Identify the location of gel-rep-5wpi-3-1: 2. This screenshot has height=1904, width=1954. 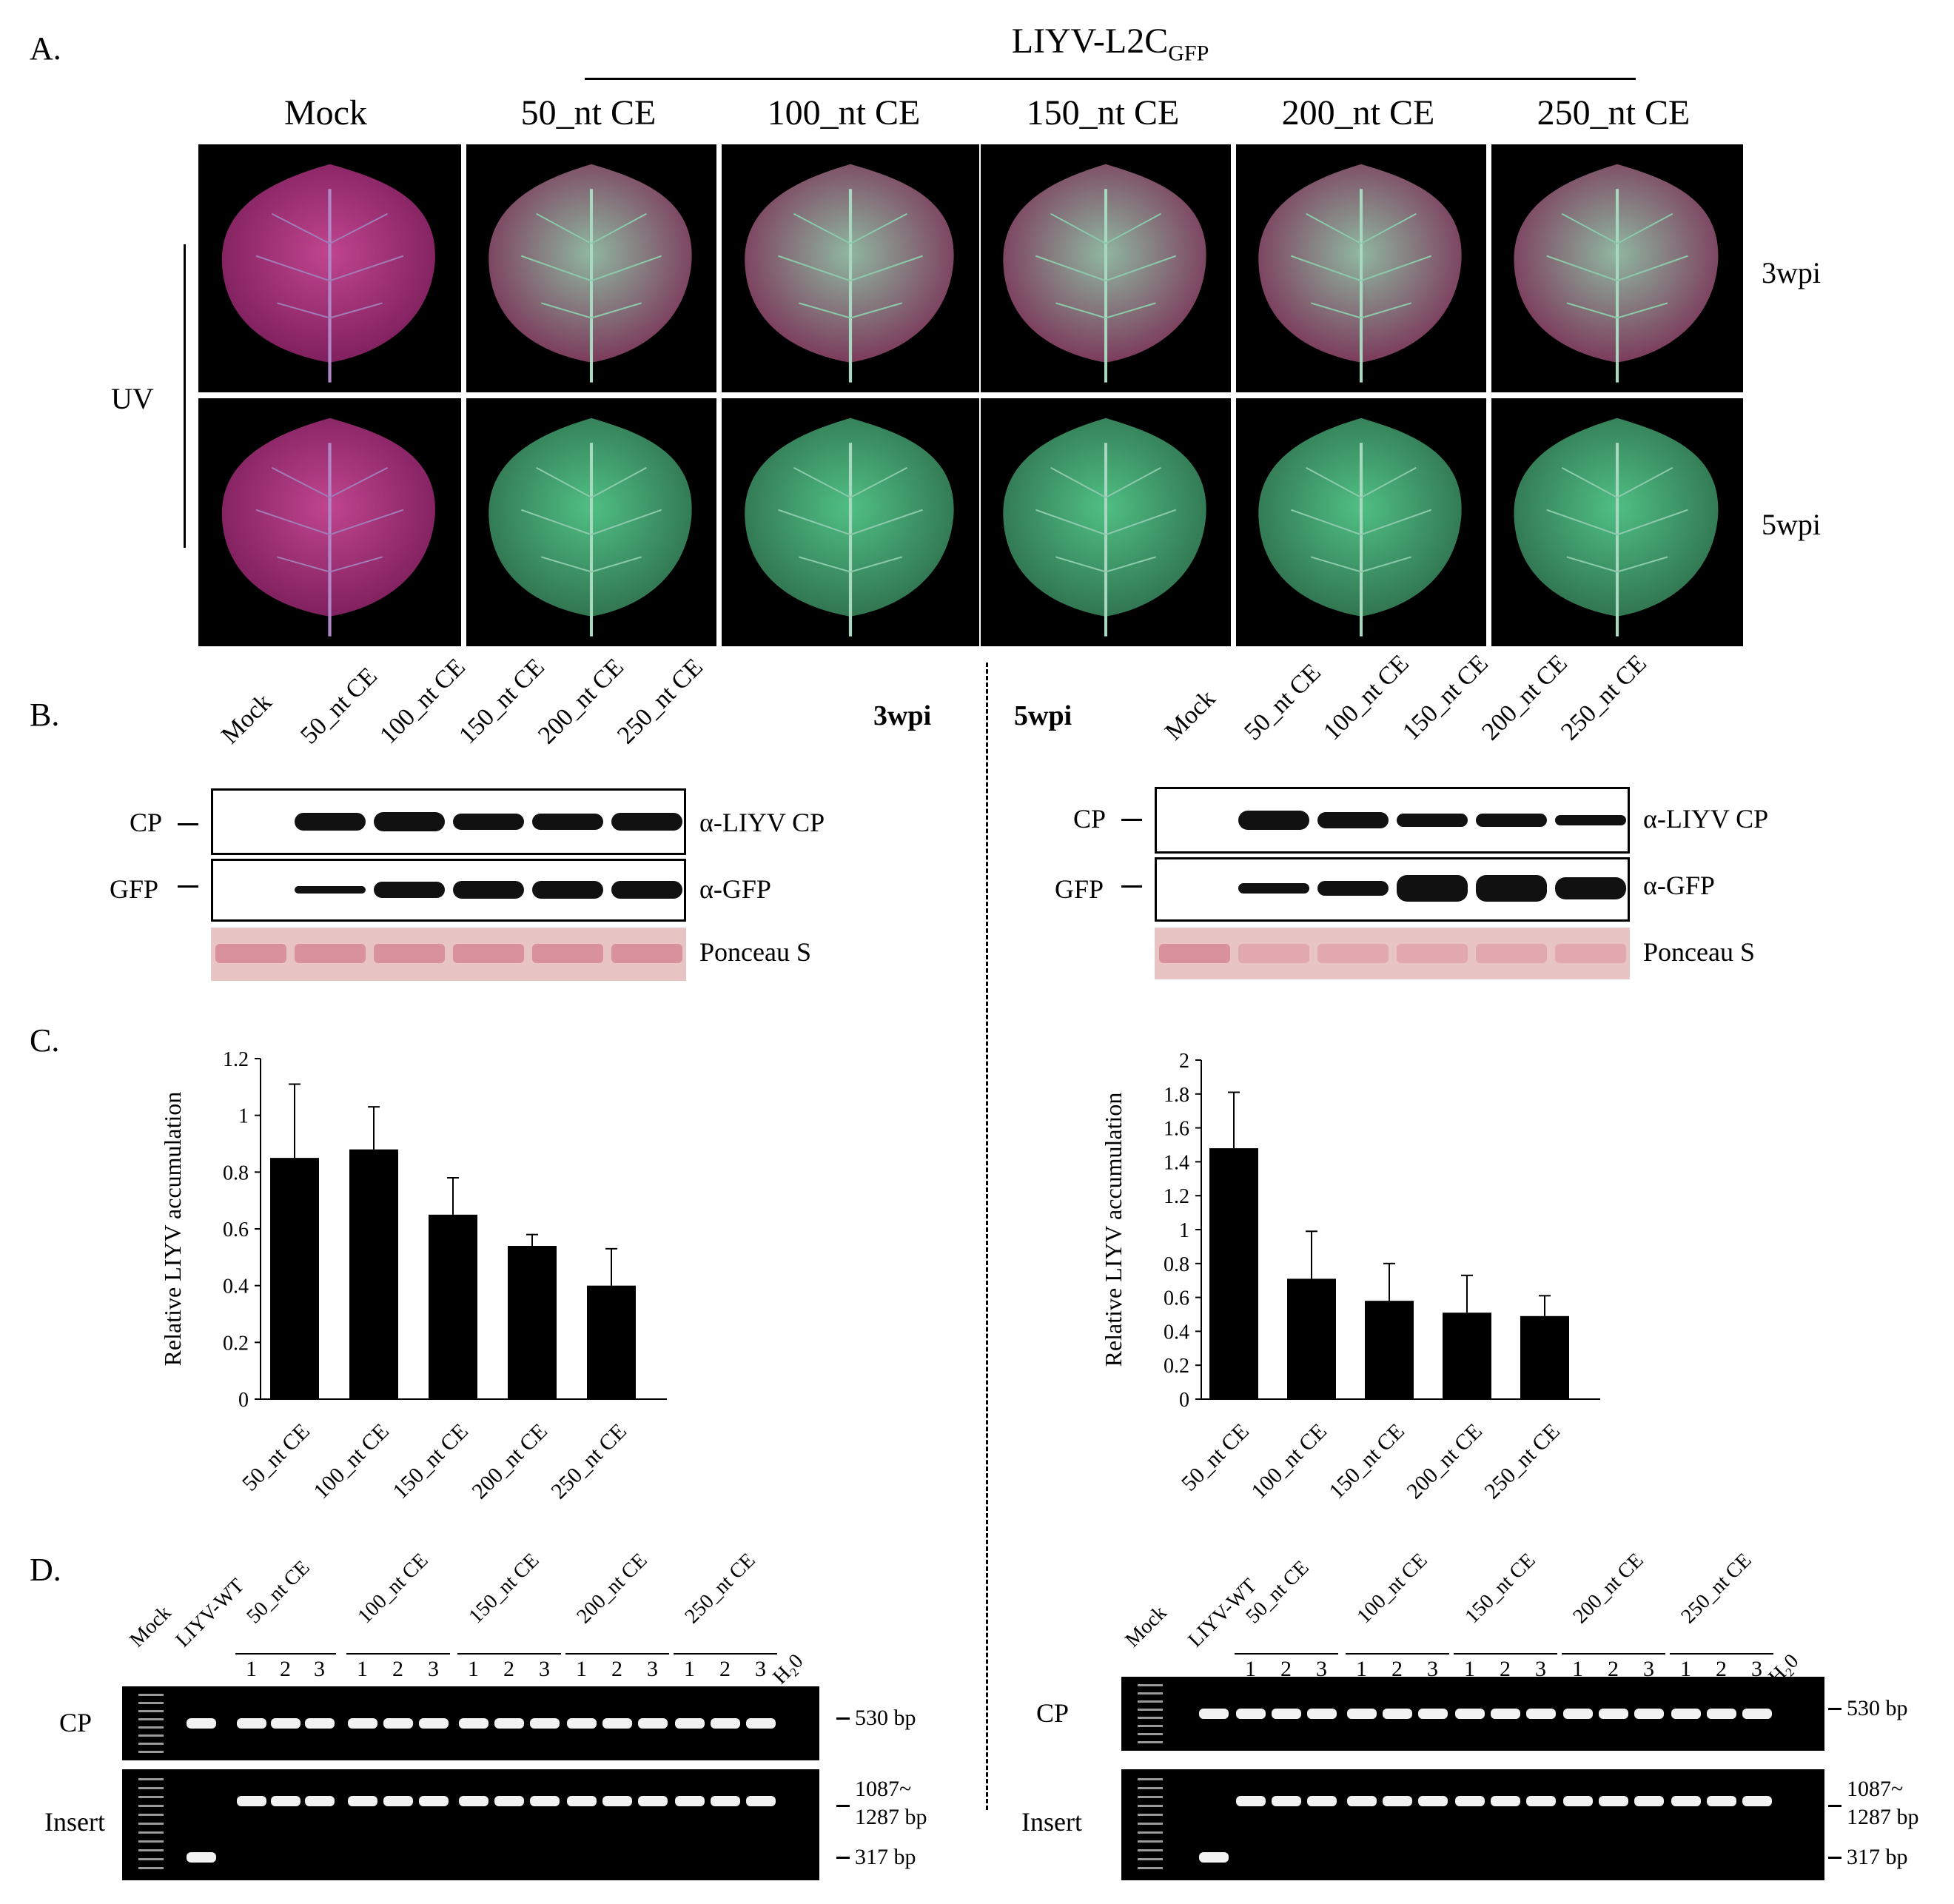
(1613, 1669).